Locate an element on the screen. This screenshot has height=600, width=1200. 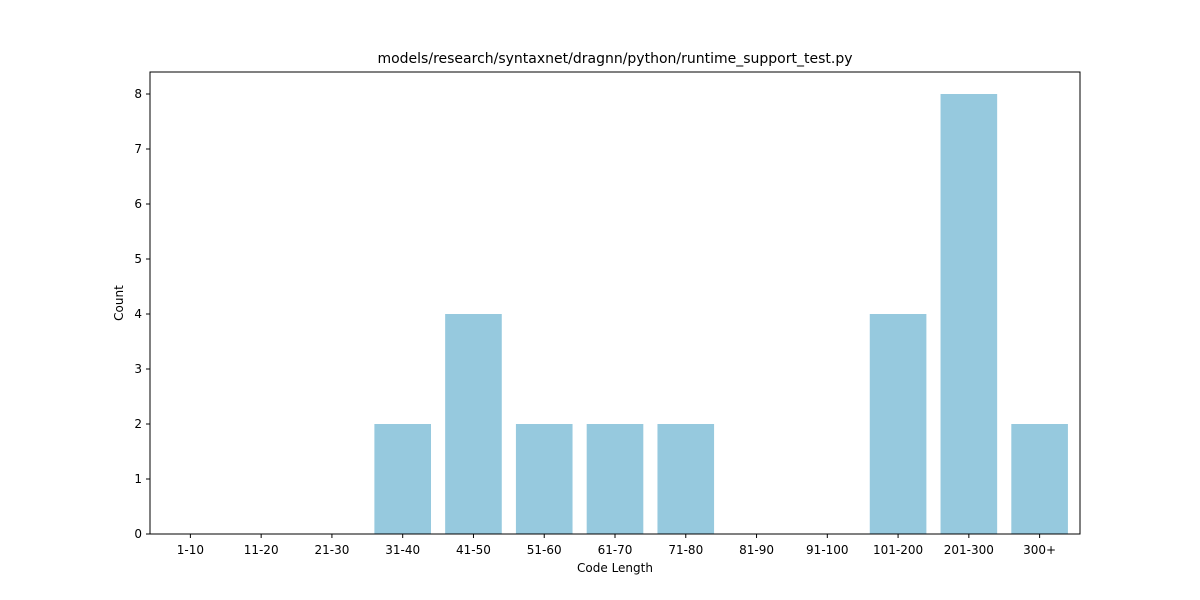
y-tick-label: 0 is located at coordinates (138, 534).